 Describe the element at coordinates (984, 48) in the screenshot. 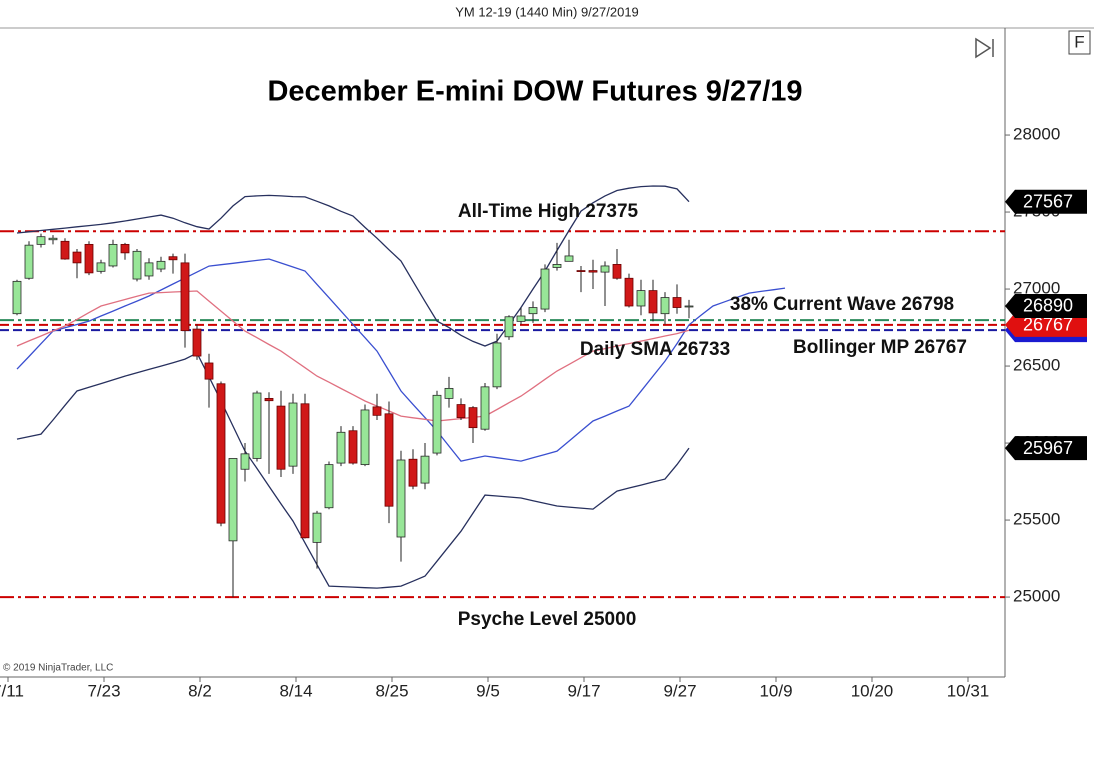

I see `scroll-end-icon` at that location.